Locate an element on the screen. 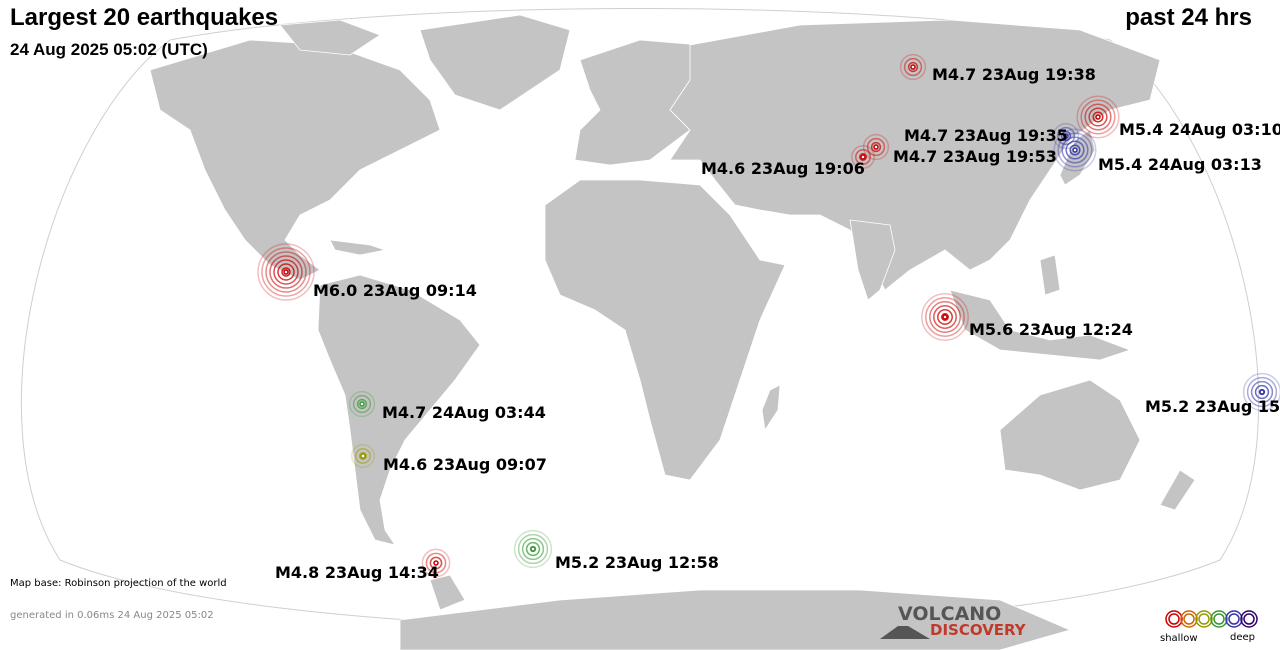 The width and height of the screenshot is (1280, 650). antarctic-peninsula-land is located at coordinates (447, 592).